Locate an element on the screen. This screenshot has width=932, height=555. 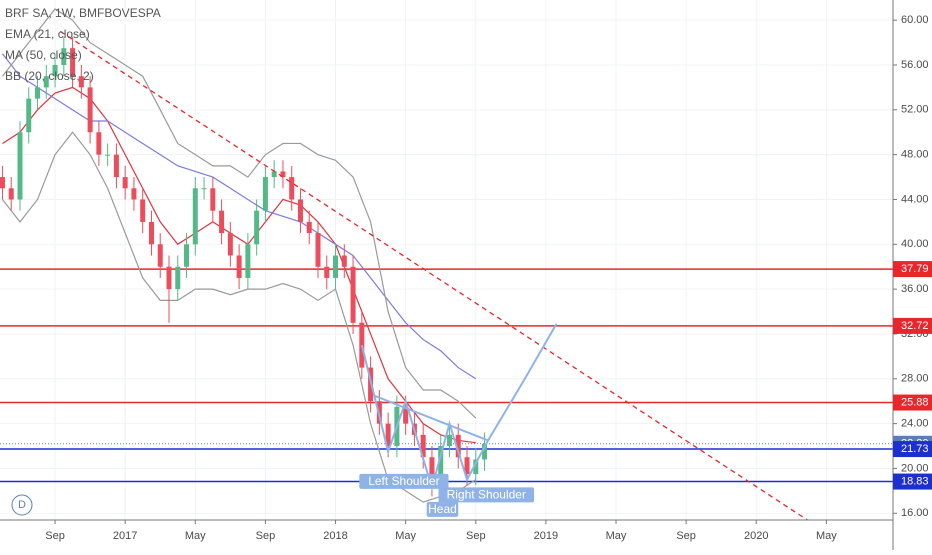
annotation: Head is located at coordinates (442, 509).